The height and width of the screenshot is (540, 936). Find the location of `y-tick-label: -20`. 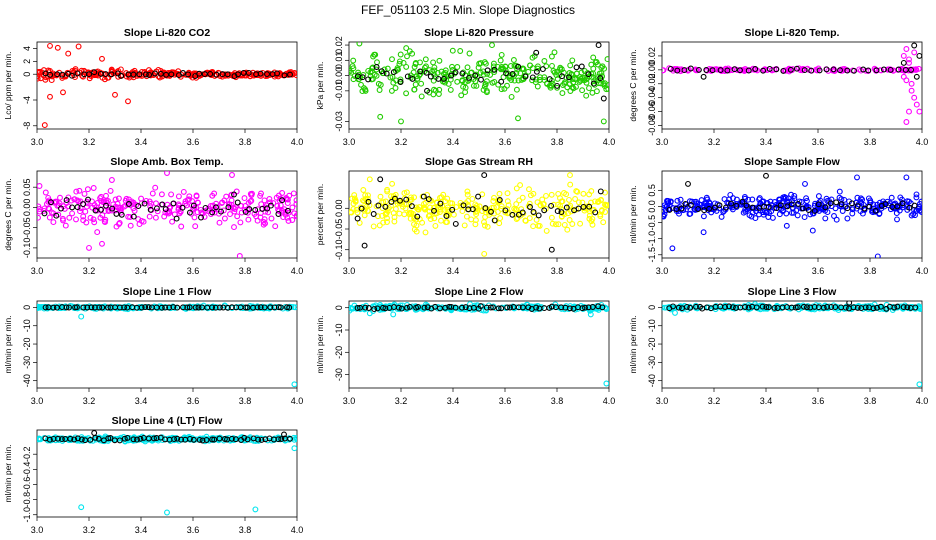

y-tick-label: -20 is located at coordinates (652, 344).